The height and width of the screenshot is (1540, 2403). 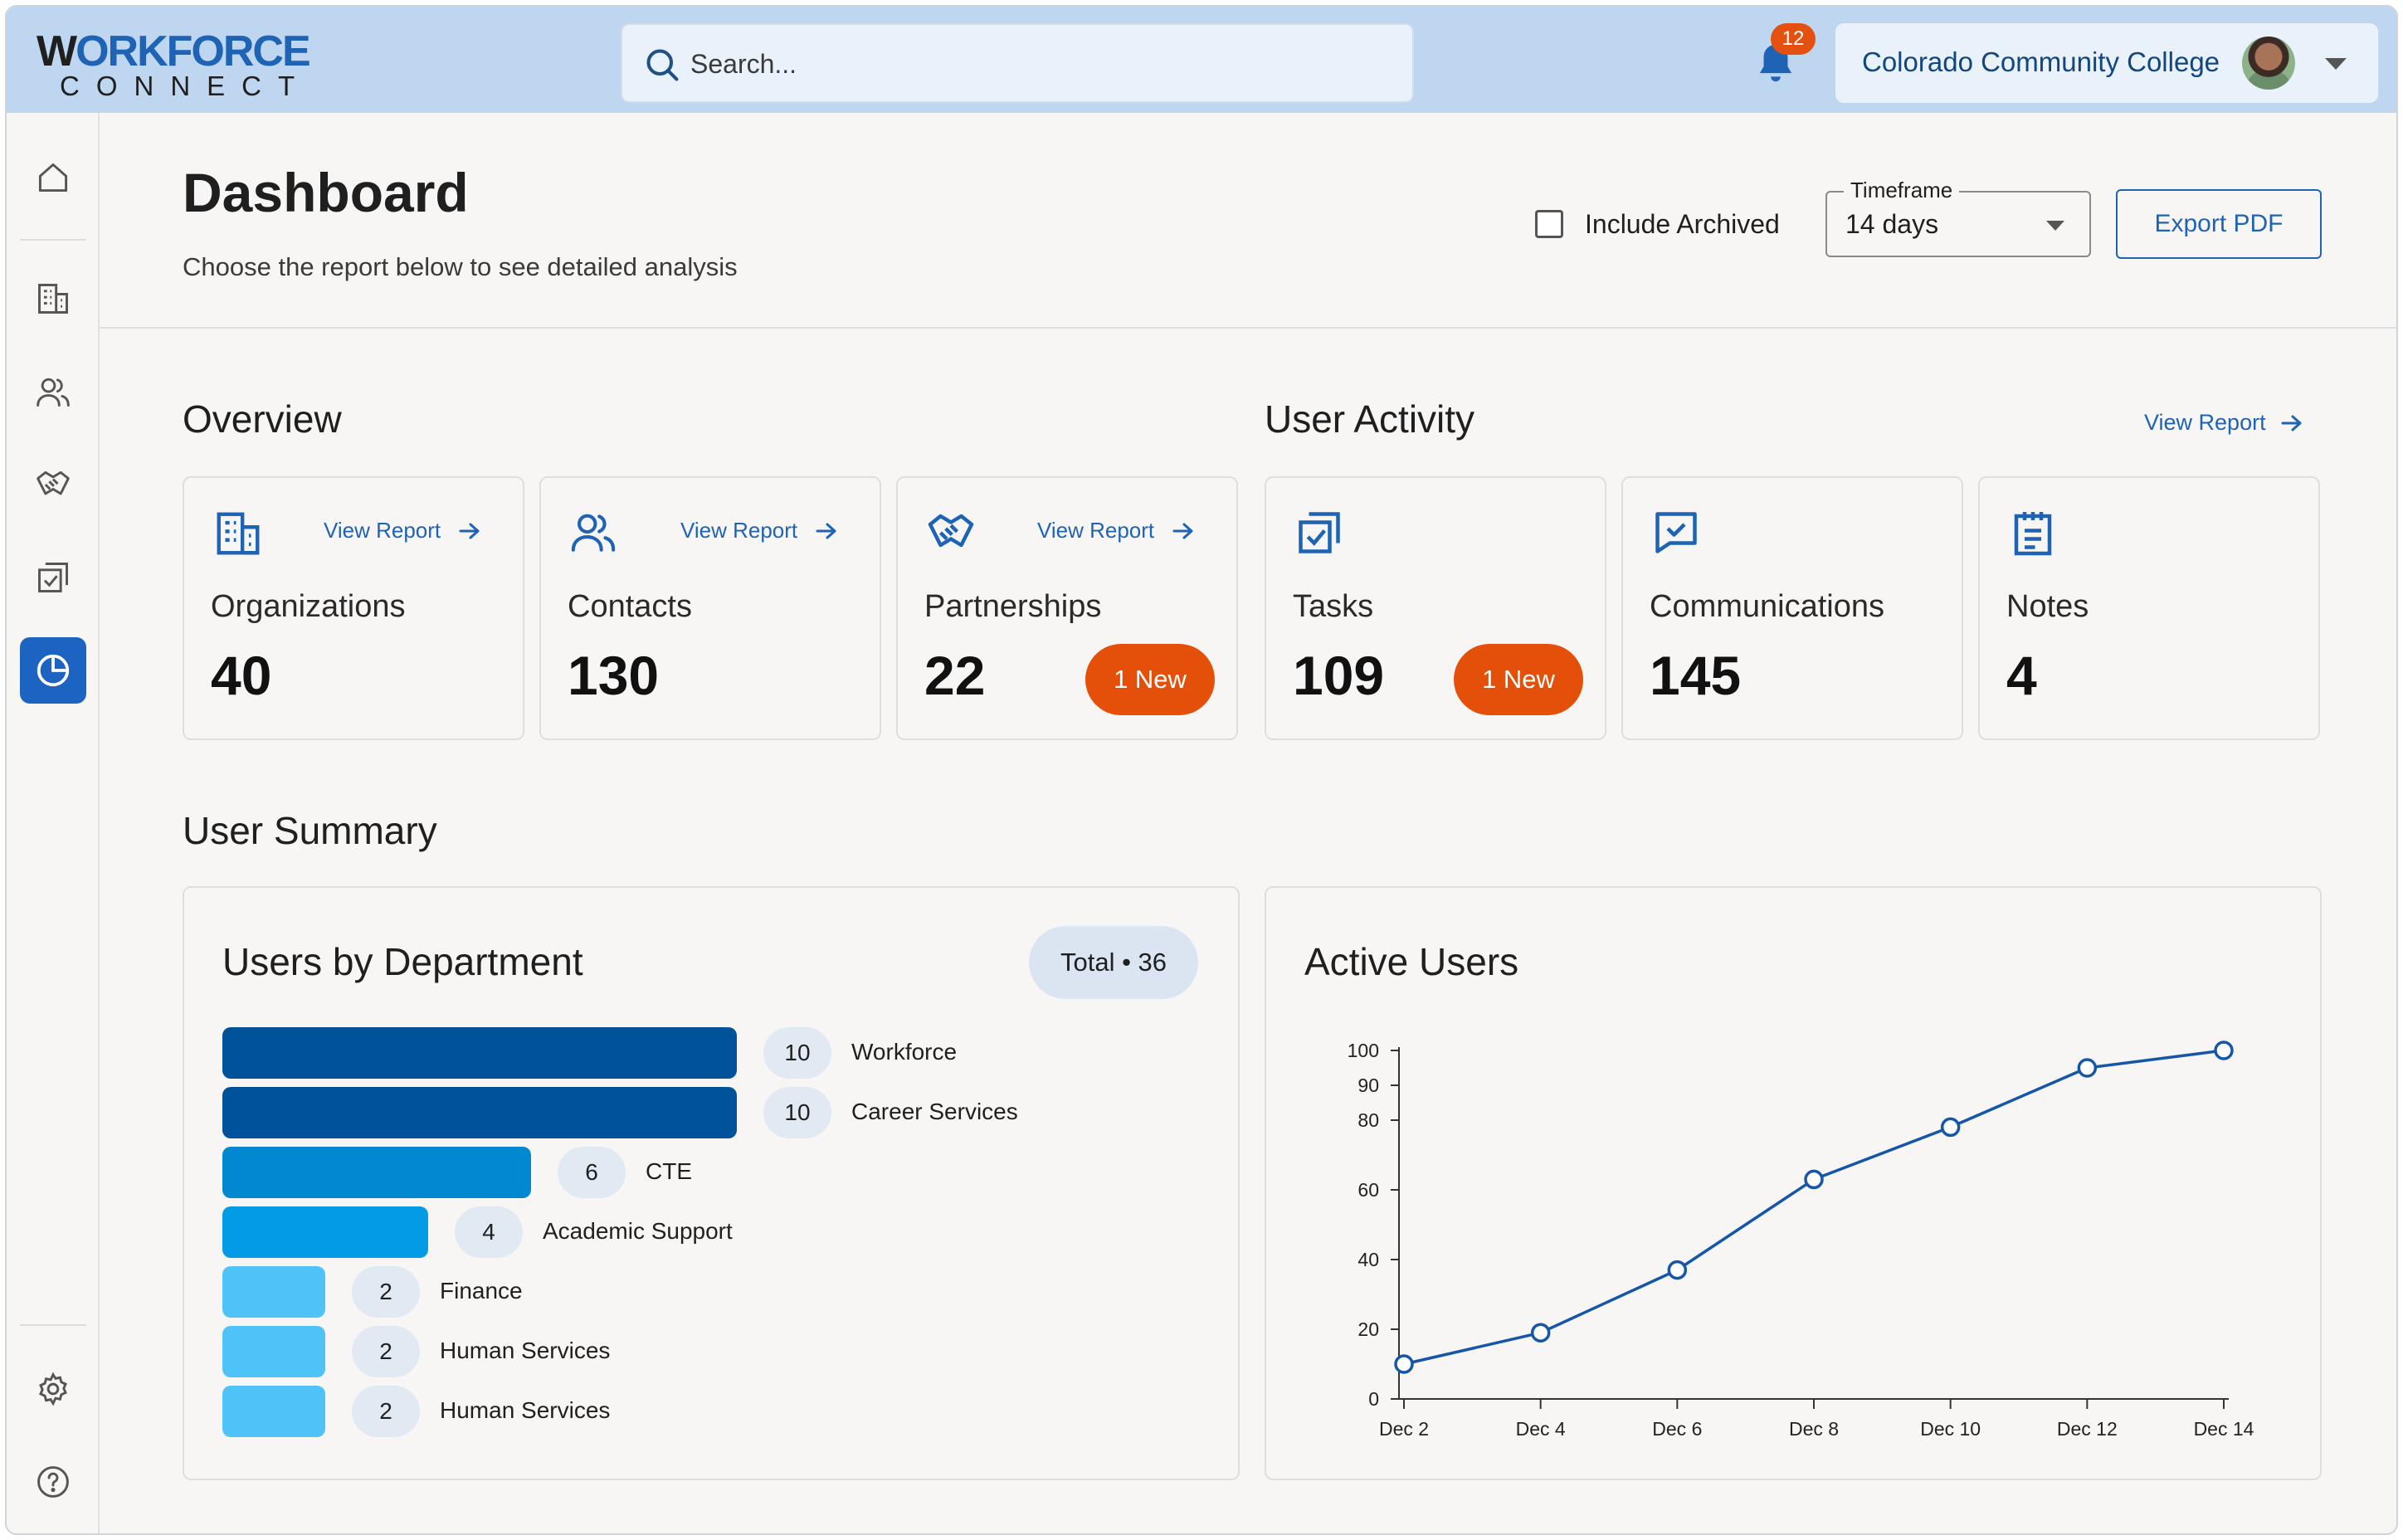 What do you see at coordinates (934, 1111) in the screenshot?
I see `department-name-label: Career Services` at bounding box center [934, 1111].